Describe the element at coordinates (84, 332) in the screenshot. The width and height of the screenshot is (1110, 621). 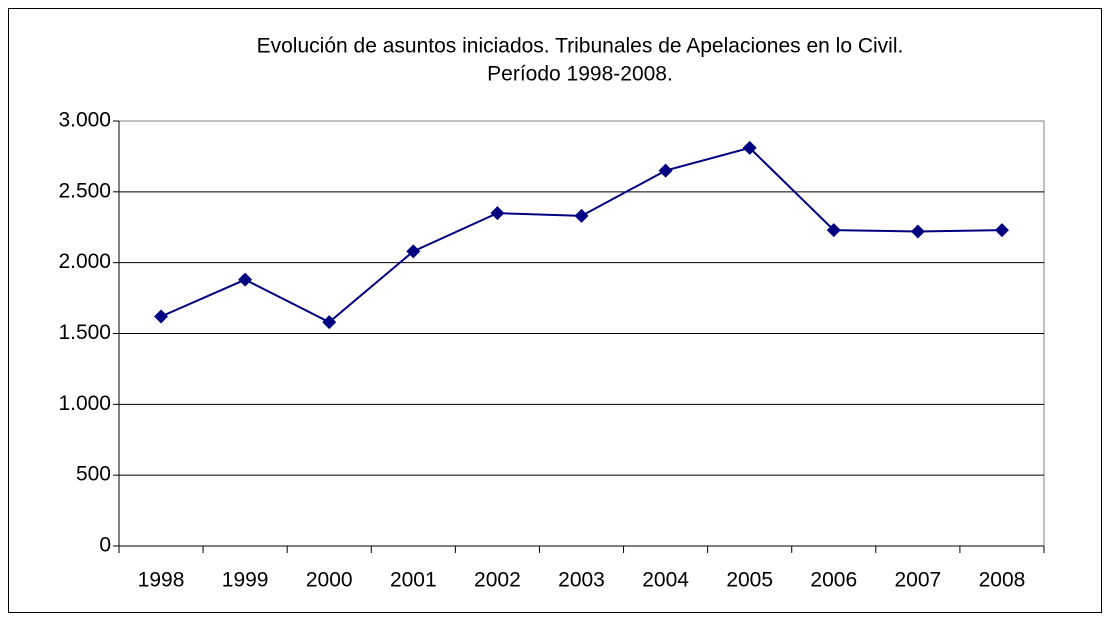
I see `y-tick-label: 1.500` at that location.